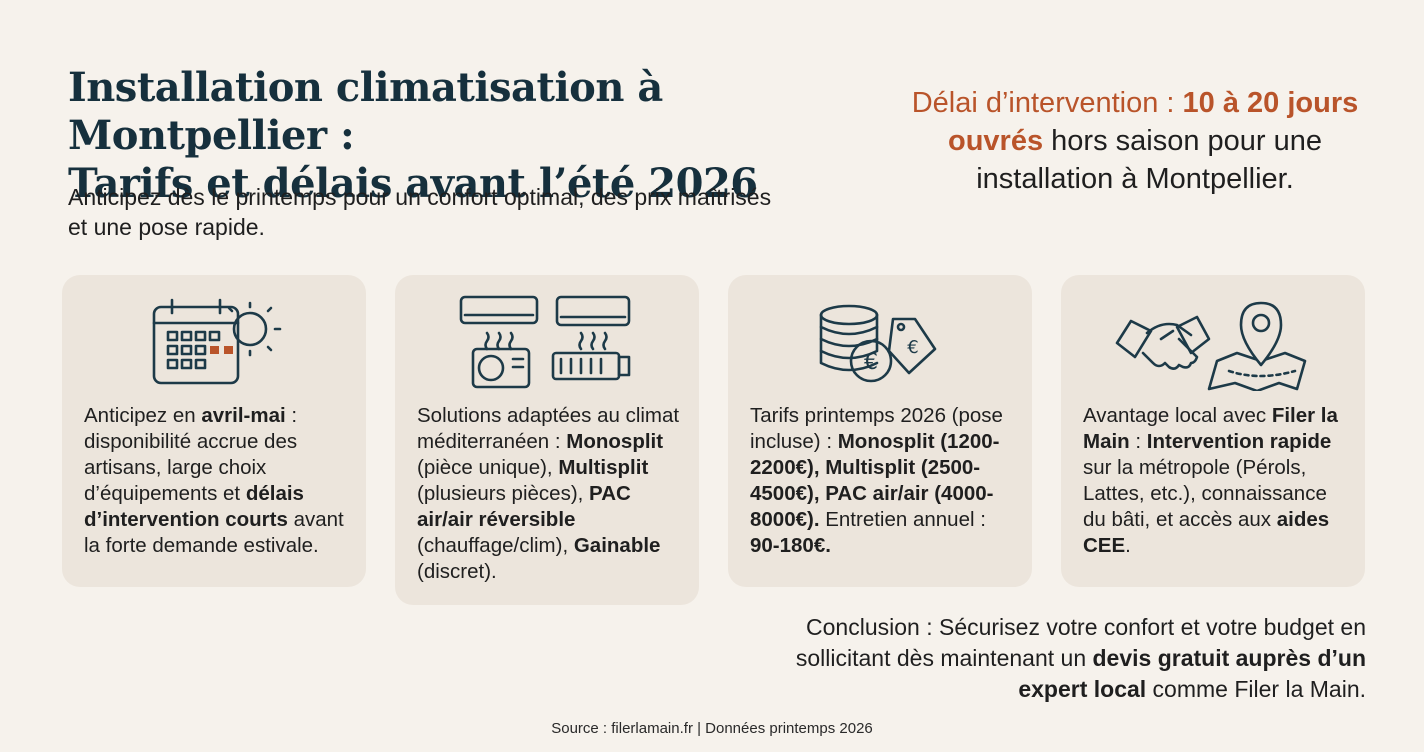 Image resolution: width=1424 pixels, height=752 pixels. I want to click on delay-highlight: 10 à 20 jours ouvrés, so click(1153, 122).